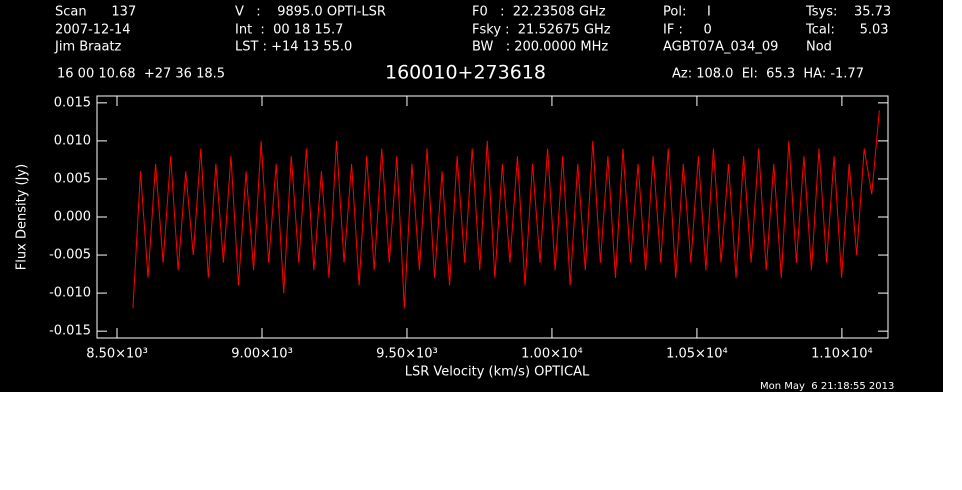  I want to click on y-tick-label: 0.005, so click(72, 178).